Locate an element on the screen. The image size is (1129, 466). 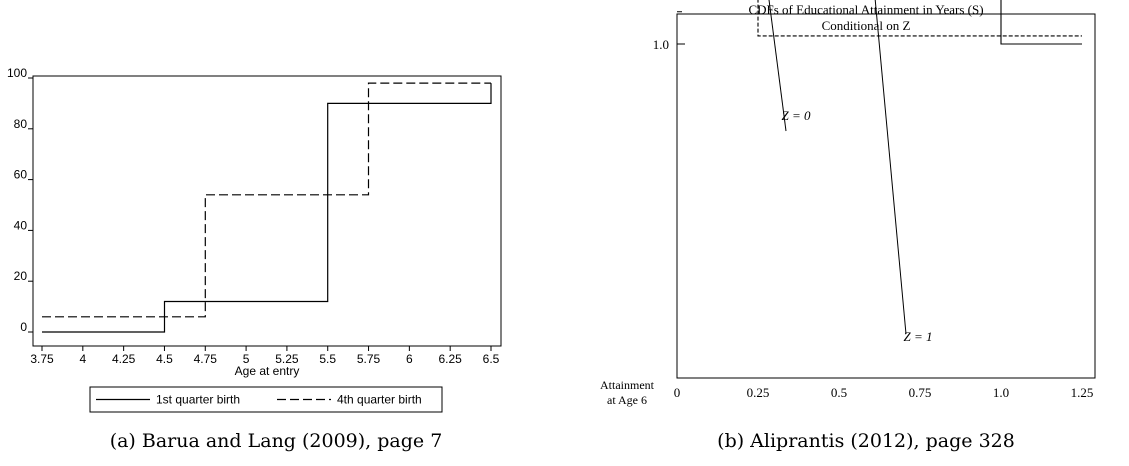
x-tick-label-a: 5.25 is located at coordinates (287, 359).